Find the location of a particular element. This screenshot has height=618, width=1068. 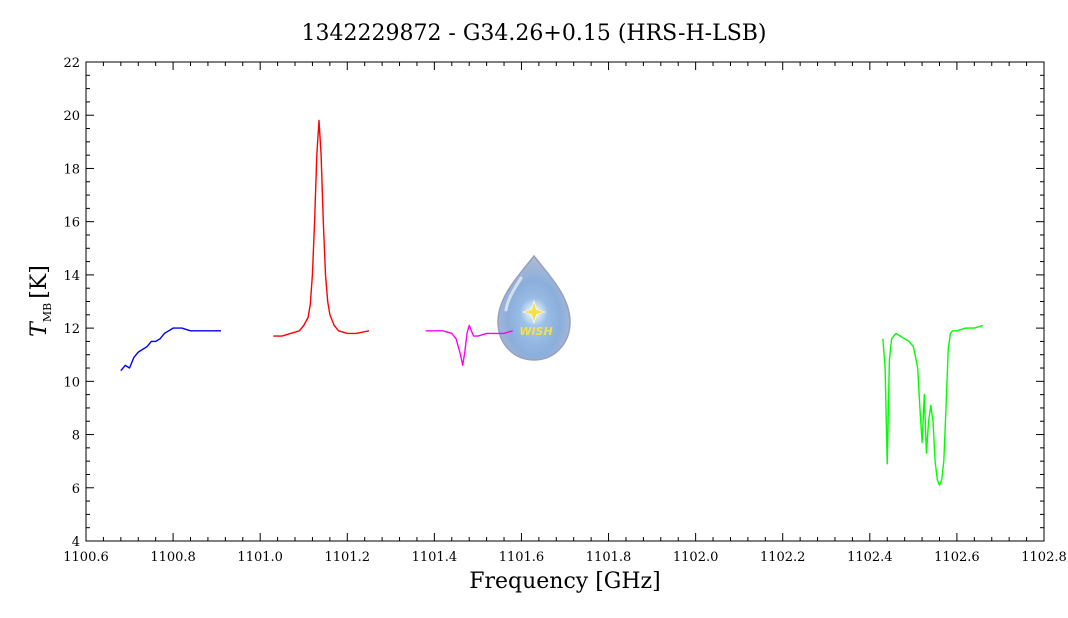

y-tick-label: 18 is located at coordinates (71, 169).